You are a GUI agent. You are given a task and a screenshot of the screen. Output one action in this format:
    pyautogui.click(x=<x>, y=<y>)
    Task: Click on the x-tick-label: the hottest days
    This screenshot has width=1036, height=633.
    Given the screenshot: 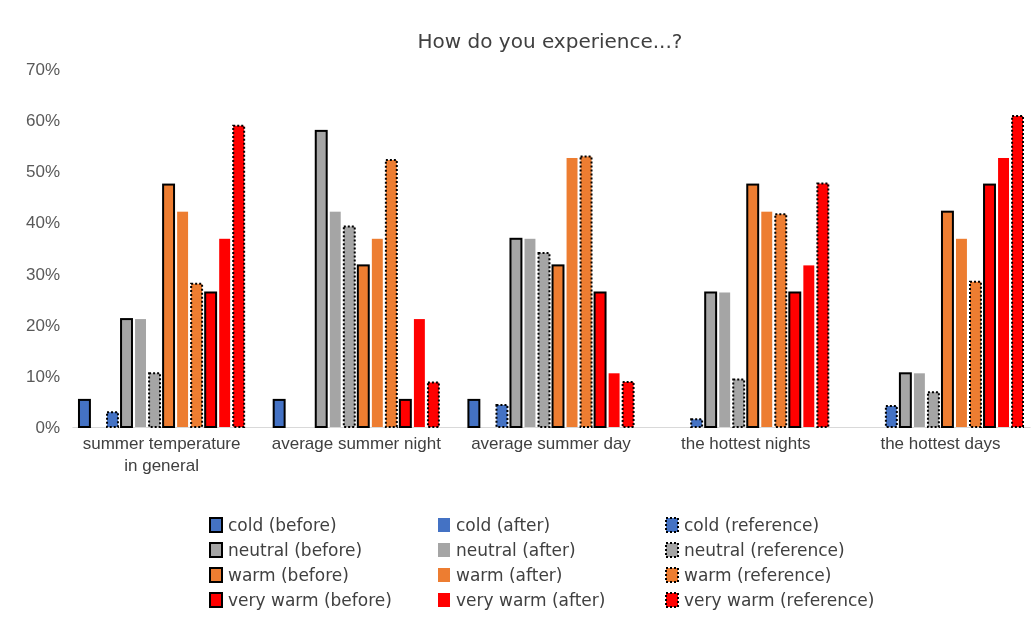 What is the action you would take?
    pyautogui.click(x=940, y=444)
    